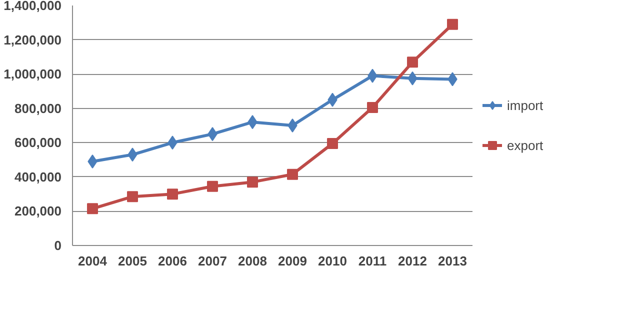 The image size is (621, 326). What do you see at coordinates (525, 105) in the screenshot?
I see `legend-label: import` at bounding box center [525, 105].